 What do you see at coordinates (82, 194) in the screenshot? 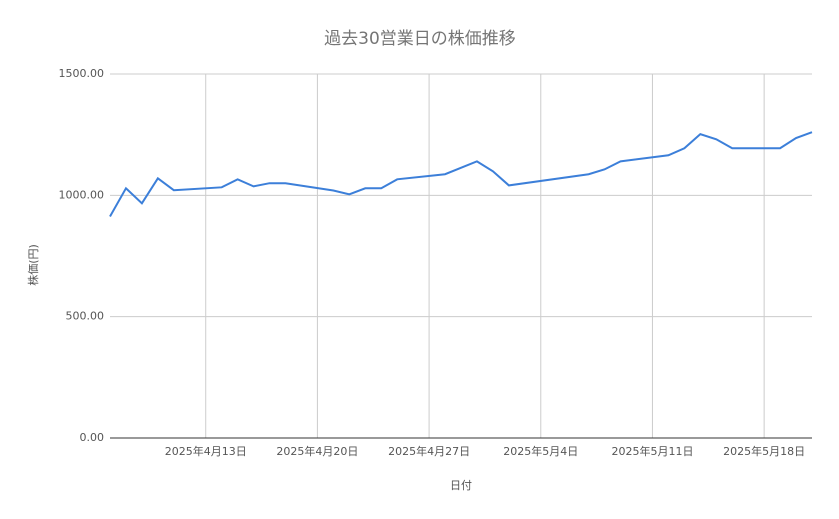
I see `y-tick-label: 1000.00` at bounding box center [82, 194].